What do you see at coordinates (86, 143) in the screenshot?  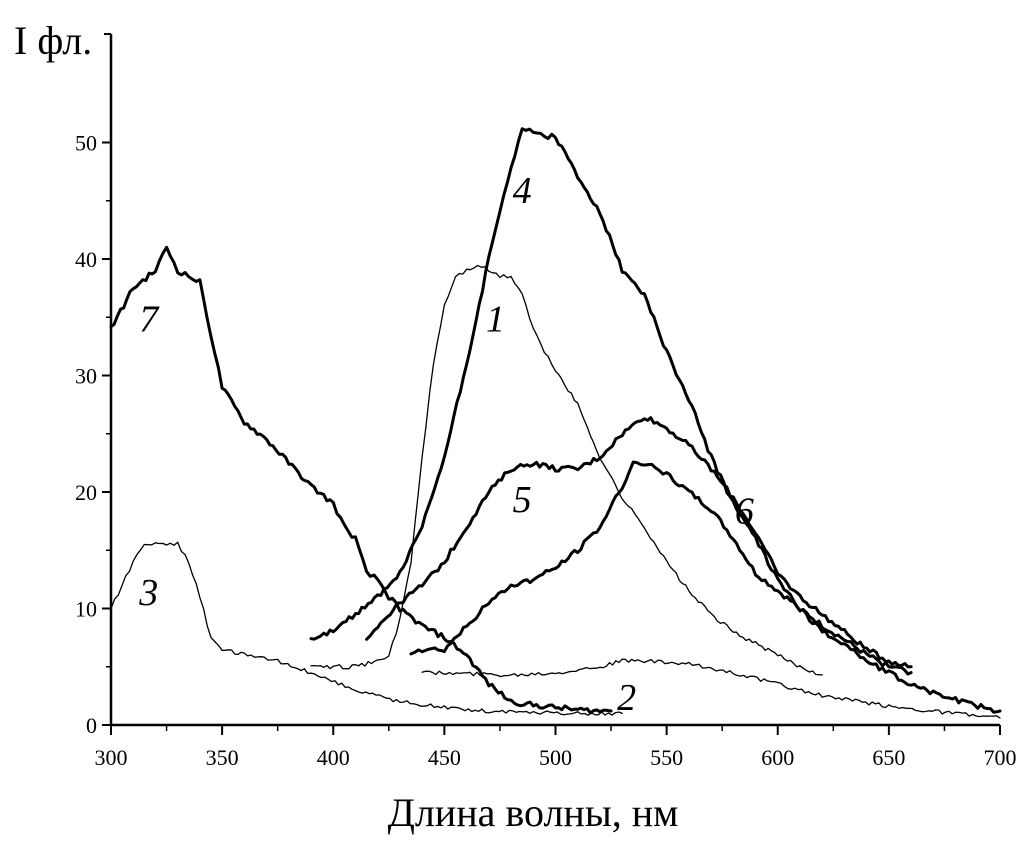 I see `y-tick-label: 50` at bounding box center [86, 143].